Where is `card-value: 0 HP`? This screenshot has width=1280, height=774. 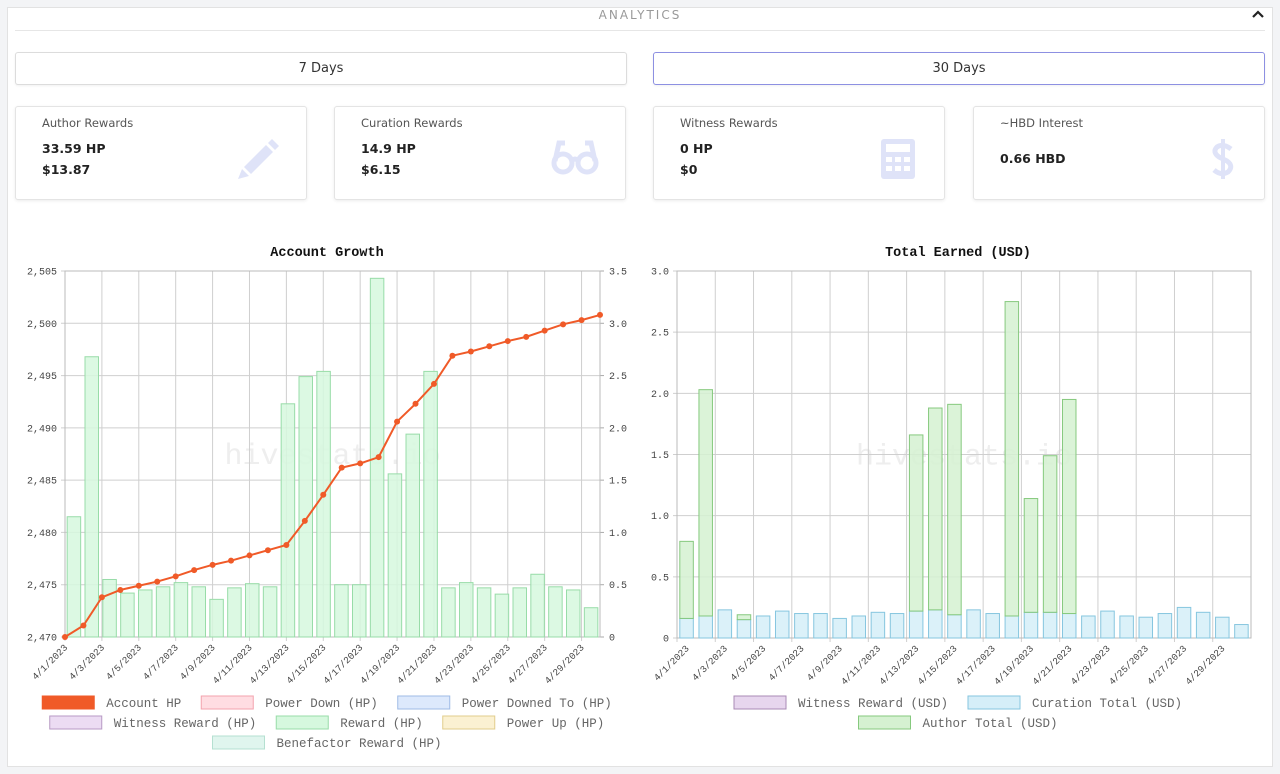 card-value: 0 HP is located at coordinates (696, 148).